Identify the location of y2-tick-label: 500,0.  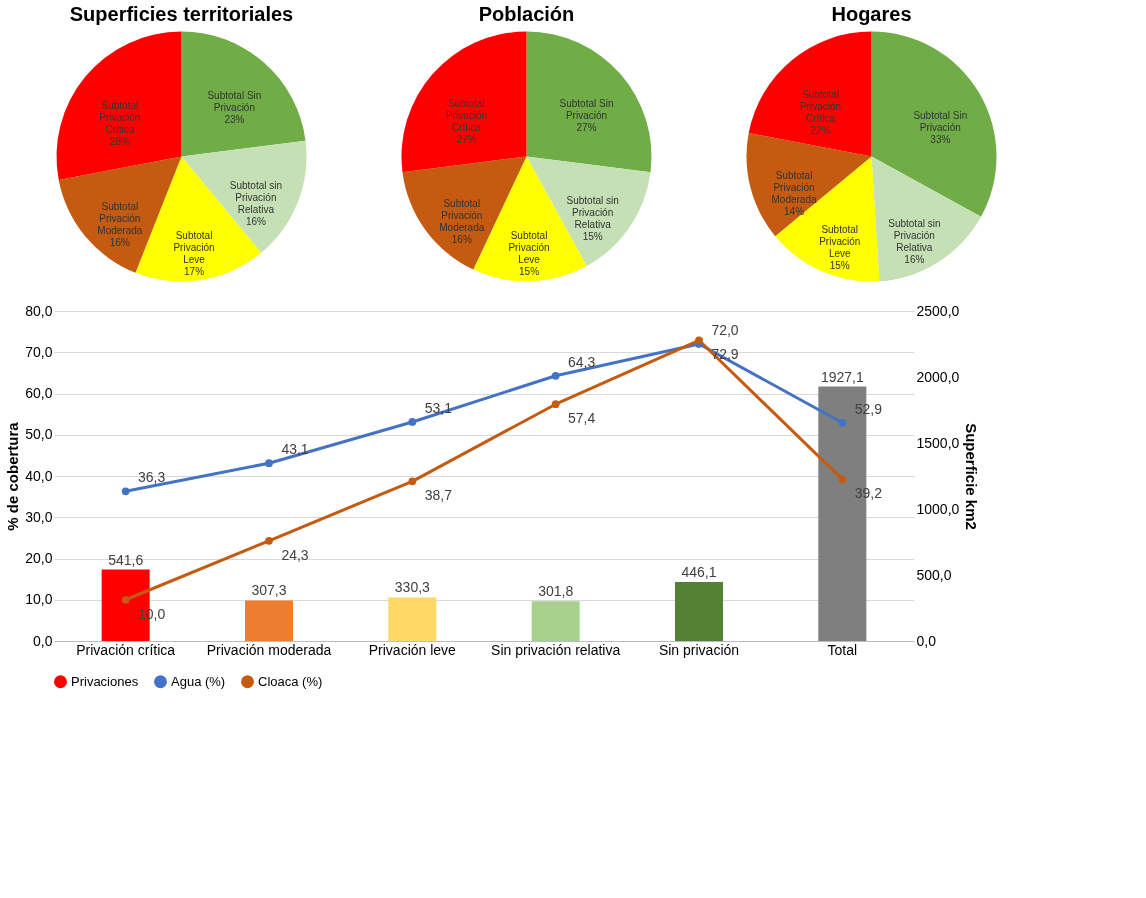
(934, 574).